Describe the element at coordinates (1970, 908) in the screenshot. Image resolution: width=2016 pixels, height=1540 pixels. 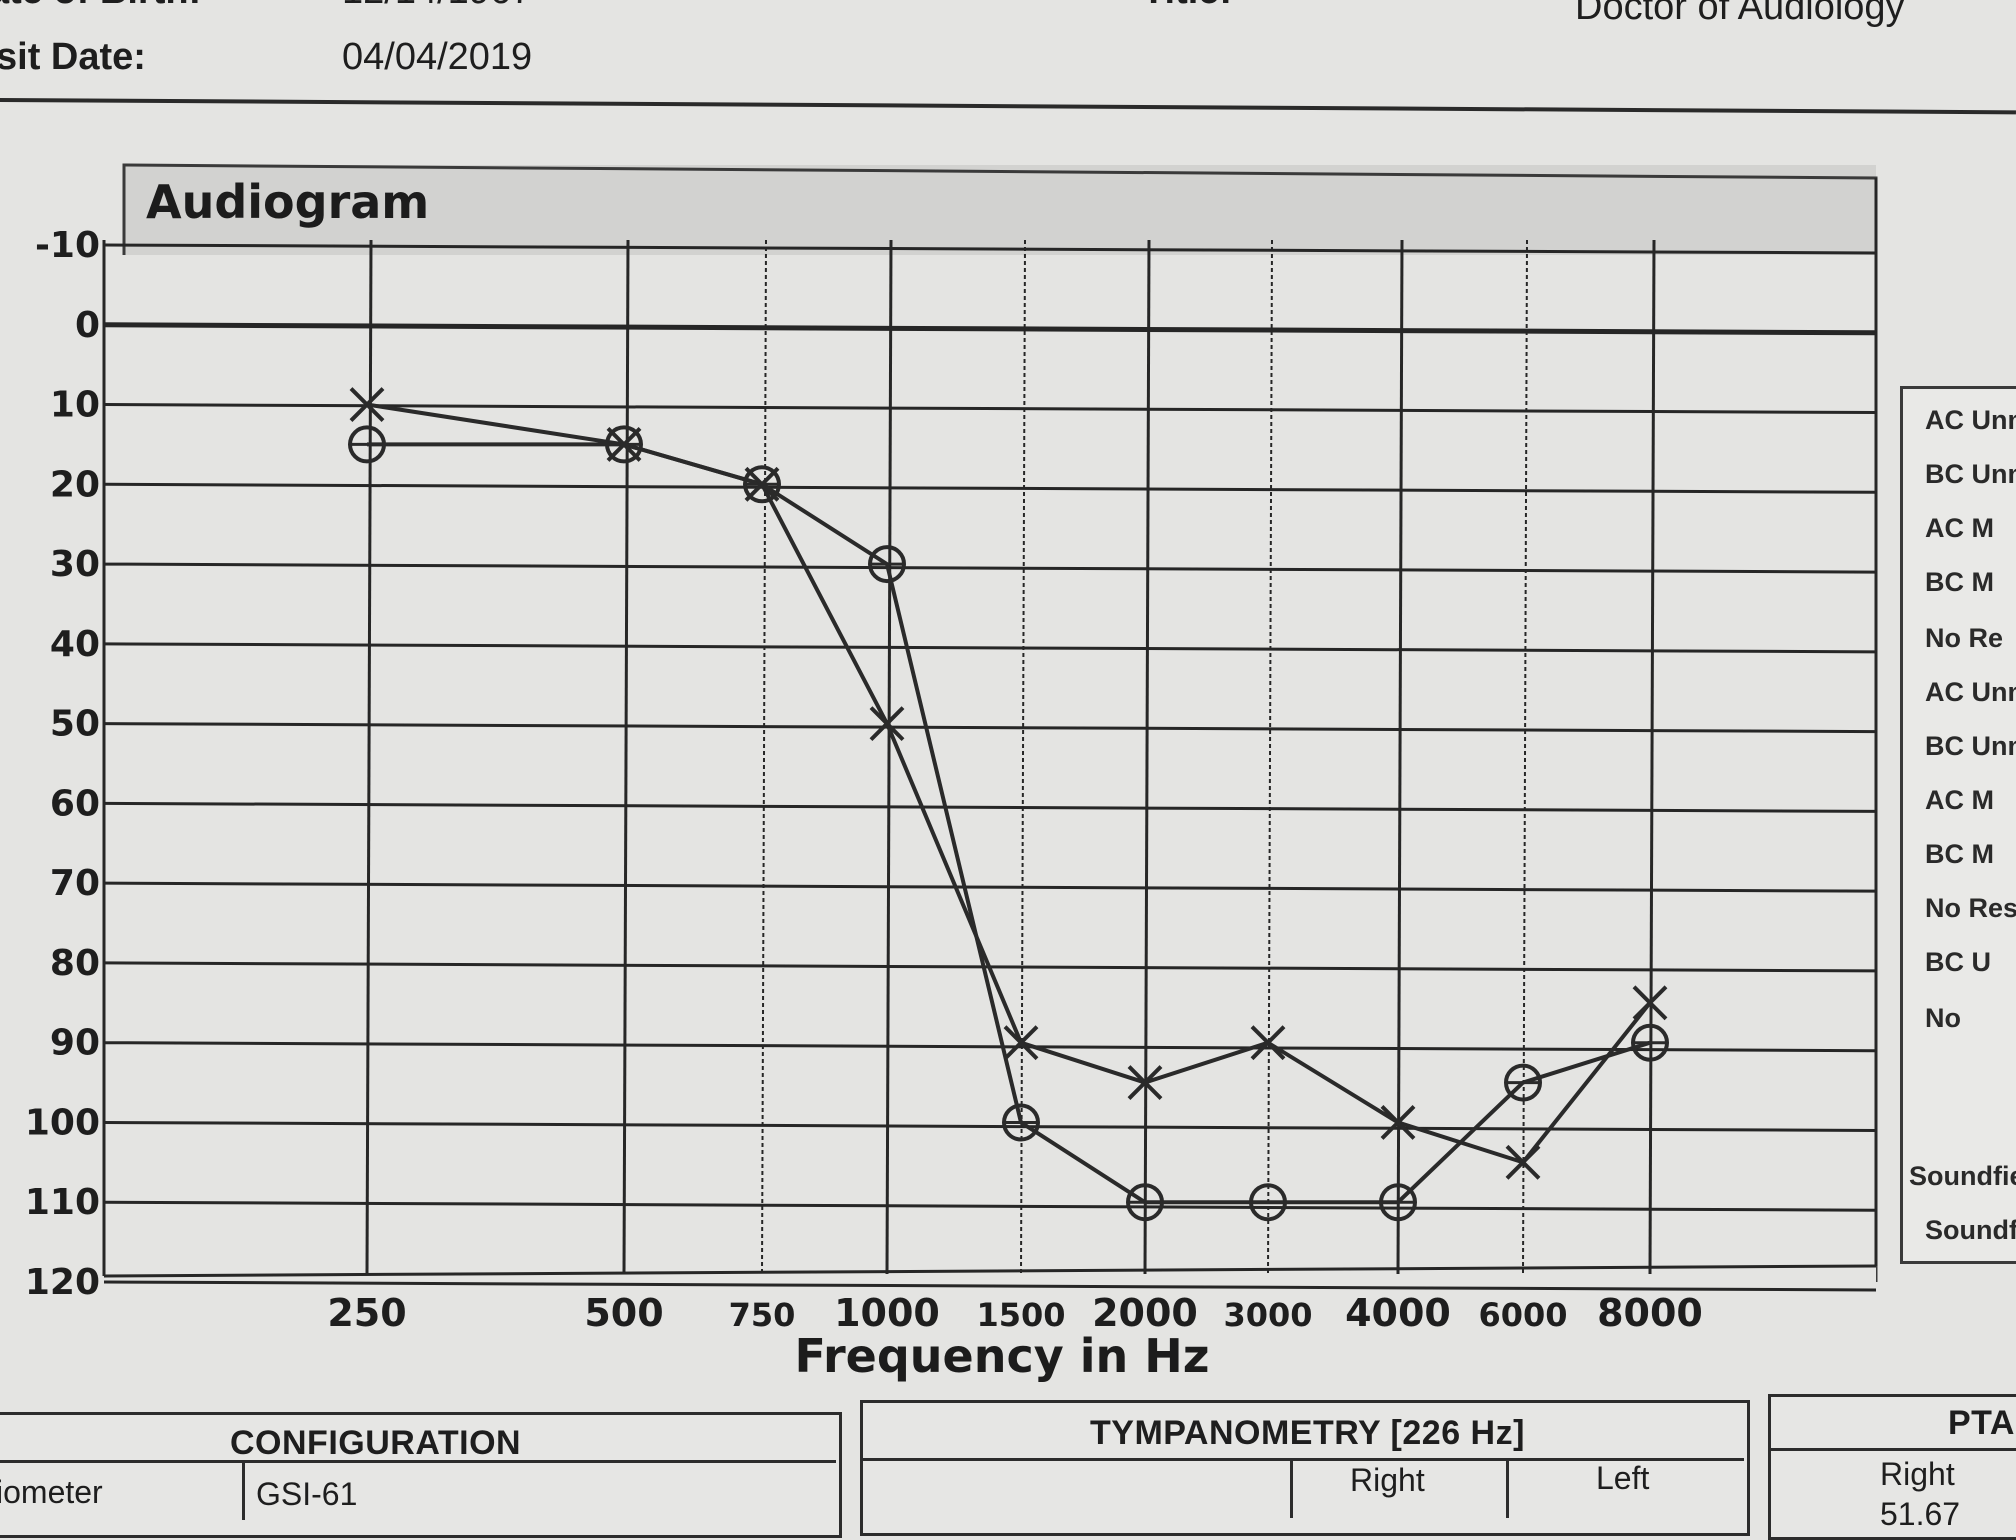
I see `legend-item: No Res` at that location.